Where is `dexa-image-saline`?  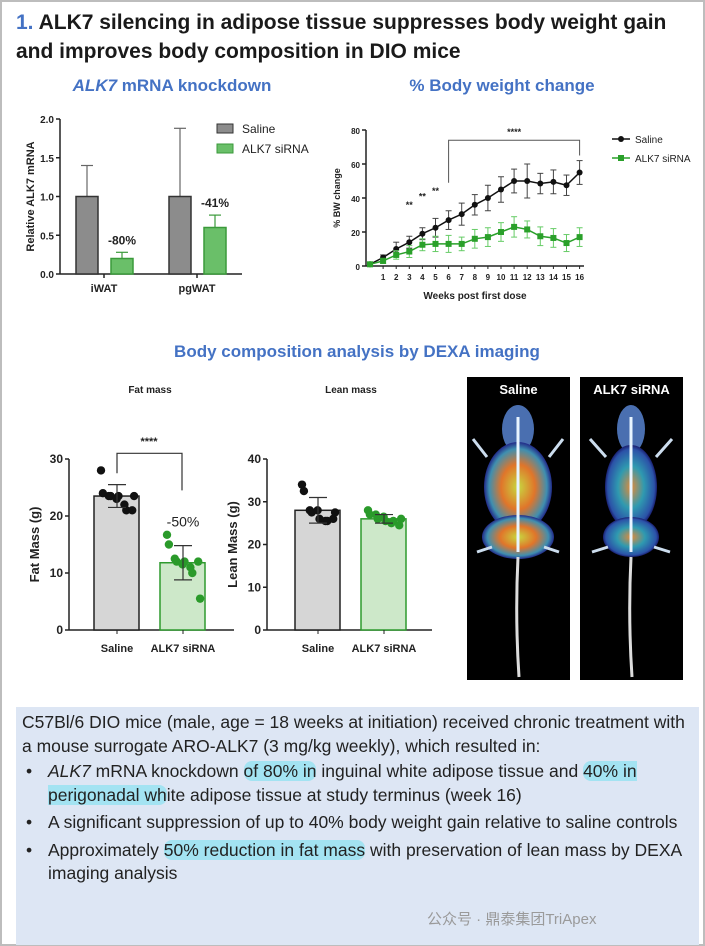
dexa-image-saline is located at coordinates (518, 528).